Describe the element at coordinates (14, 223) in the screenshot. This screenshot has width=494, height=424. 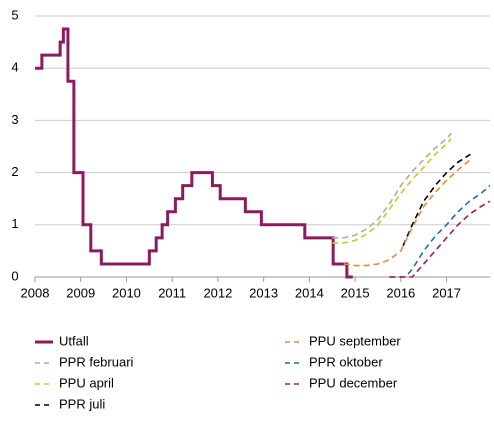
I see `y-tick-label: 1` at that location.